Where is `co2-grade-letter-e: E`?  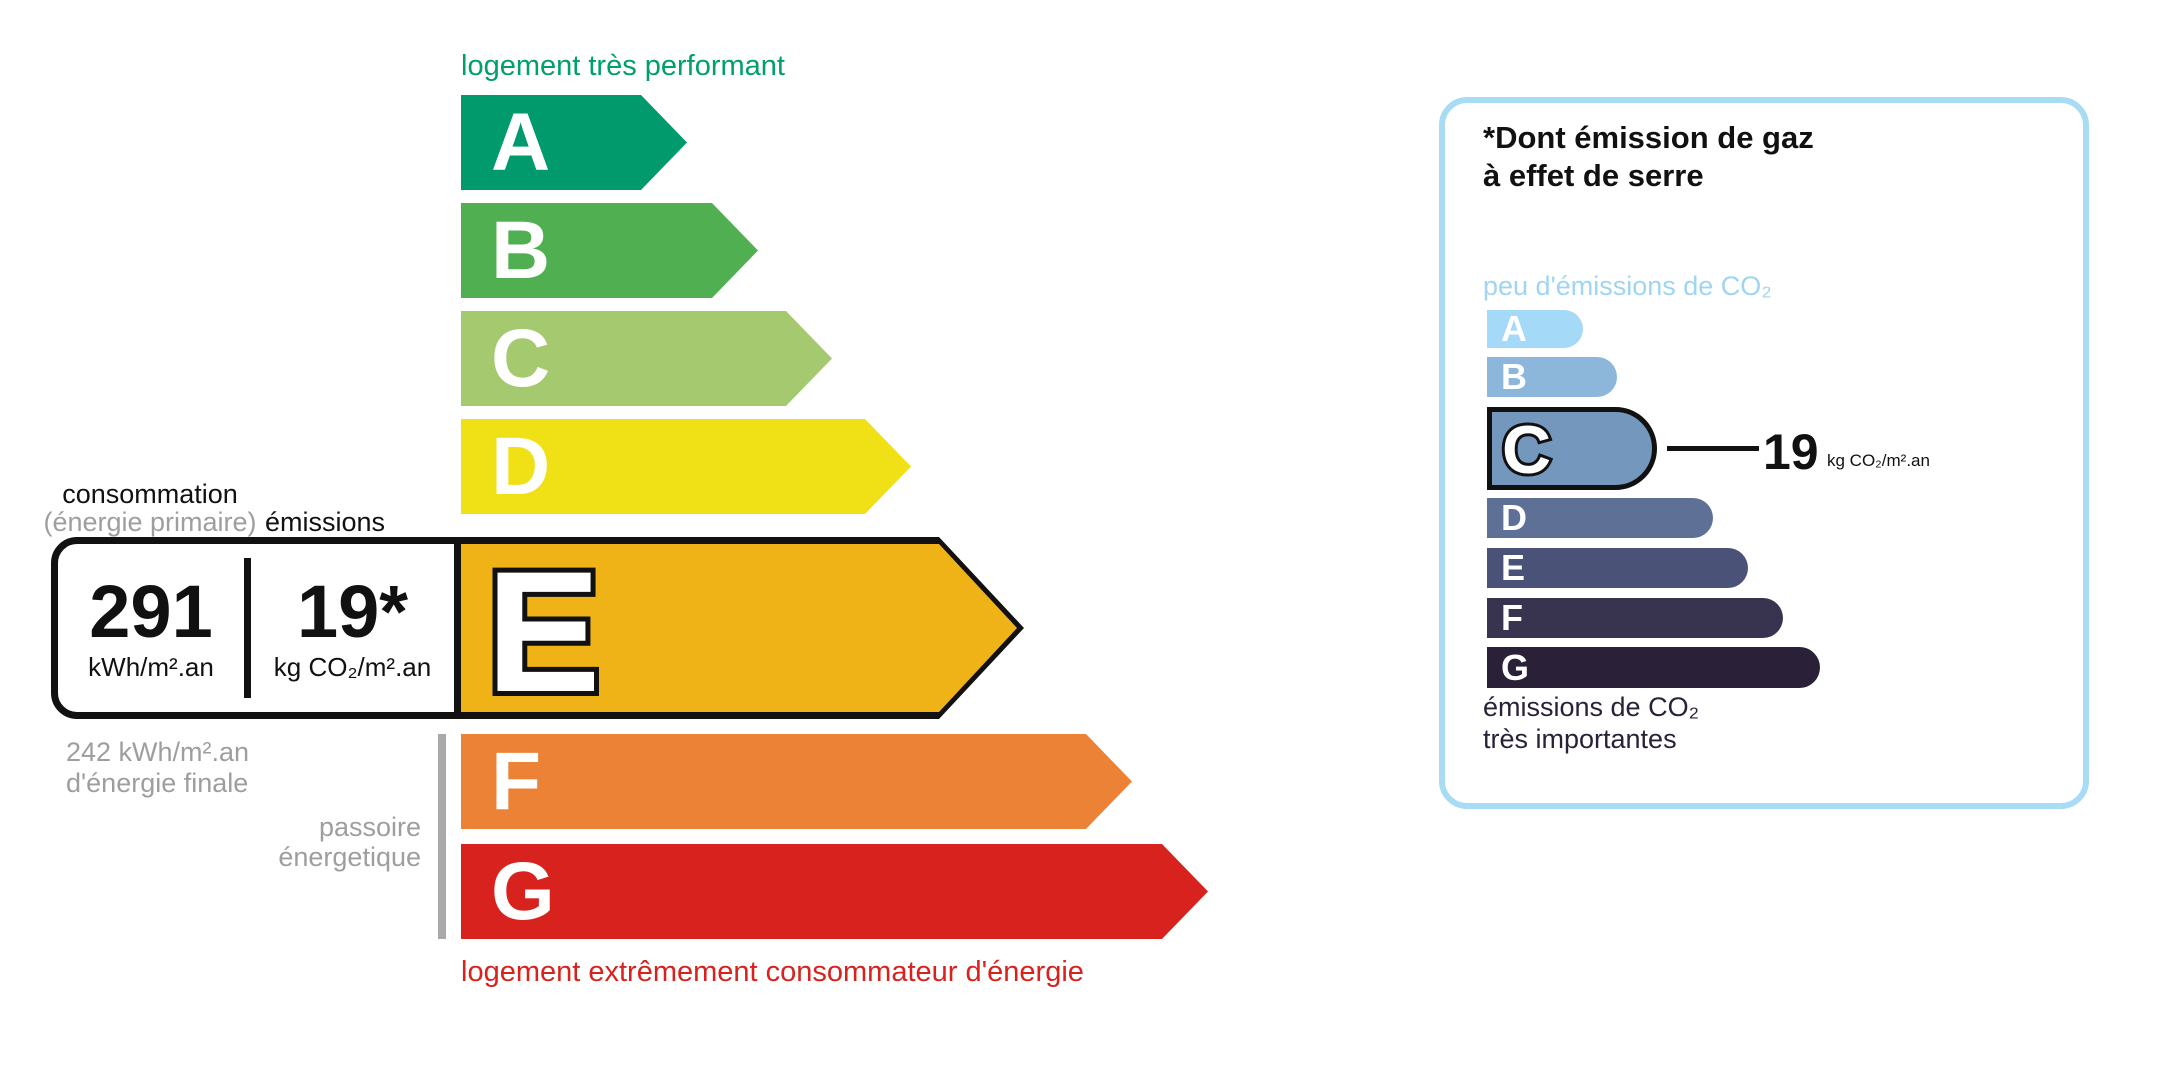
co2-grade-letter-e: E is located at coordinates (1513, 567).